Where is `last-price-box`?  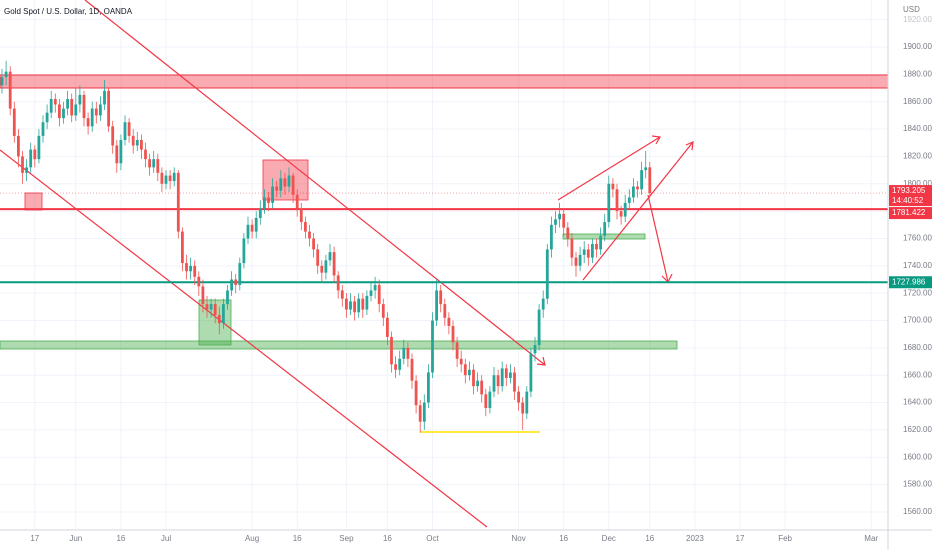 last-price-box is located at coordinates (910, 196).